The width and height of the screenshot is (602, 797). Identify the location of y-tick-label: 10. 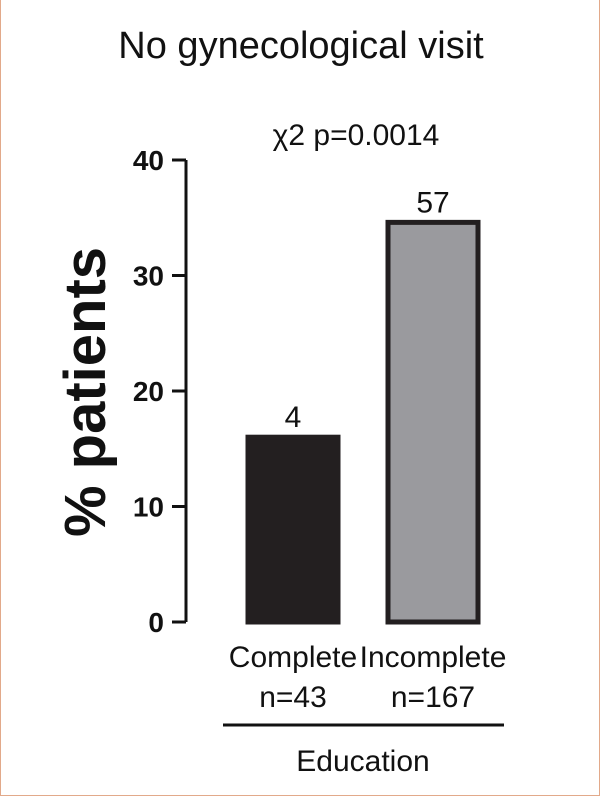
(148, 507).